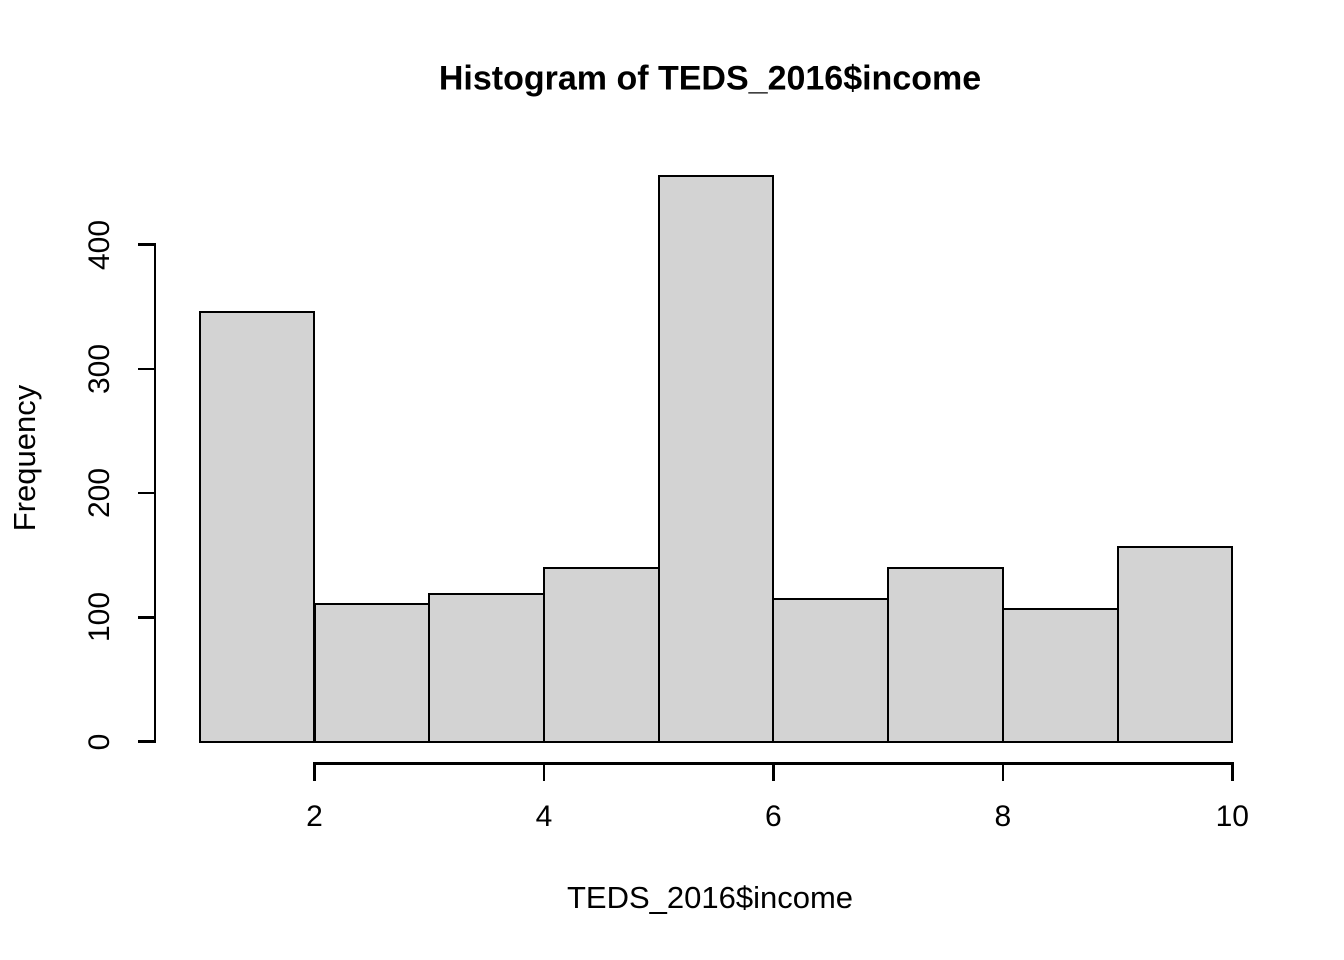 The height and width of the screenshot is (960, 1344). Describe the element at coordinates (1003, 816) in the screenshot. I see `x-tick-label: 8` at that location.